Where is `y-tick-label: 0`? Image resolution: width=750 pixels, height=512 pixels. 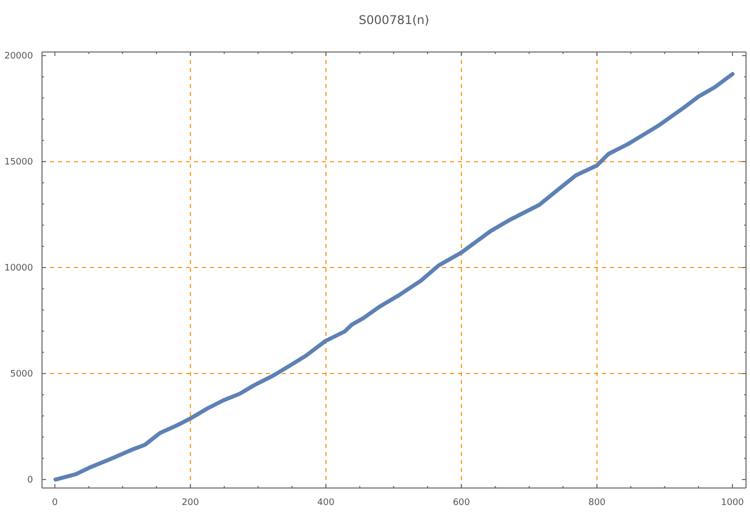 y-tick-label: 0 is located at coordinates (30, 480).